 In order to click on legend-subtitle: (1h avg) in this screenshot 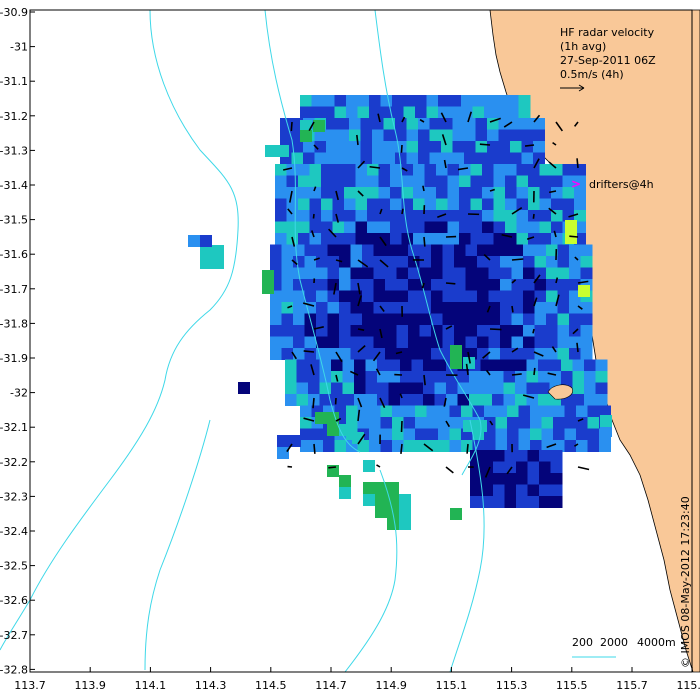, I will do `click(583, 46)`.